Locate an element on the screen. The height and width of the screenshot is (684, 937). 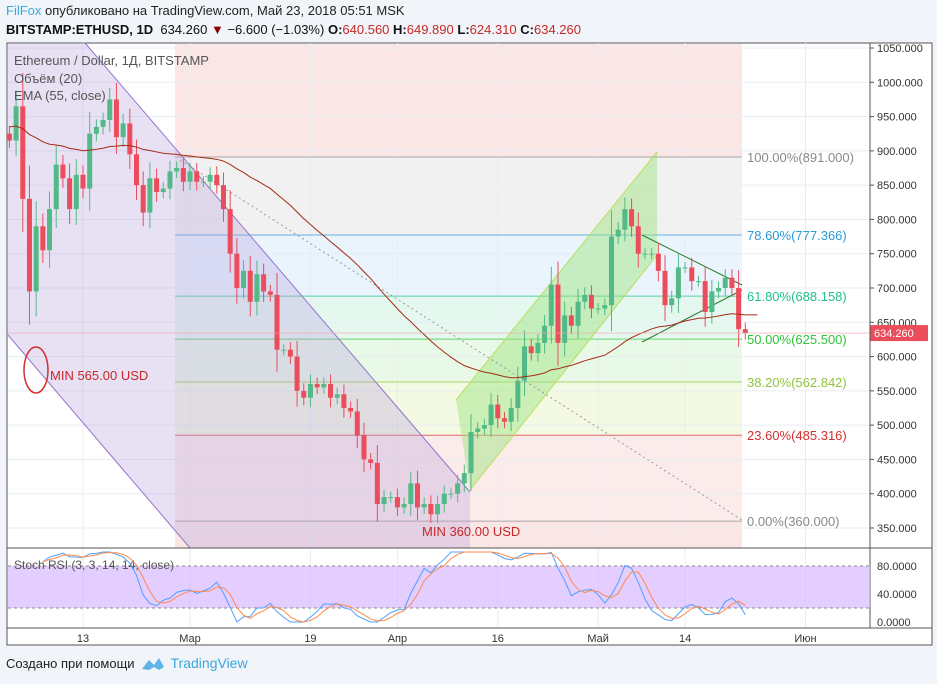
tradingview-logo-icon is located at coordinates (152, 664).